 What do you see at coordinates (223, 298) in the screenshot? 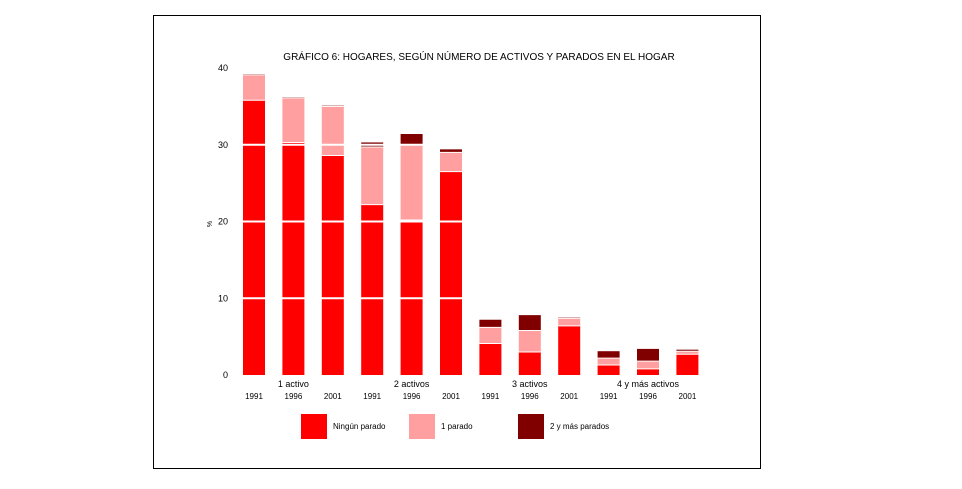
I see `y-tick-label: 10` at bounding box center [223, 298].